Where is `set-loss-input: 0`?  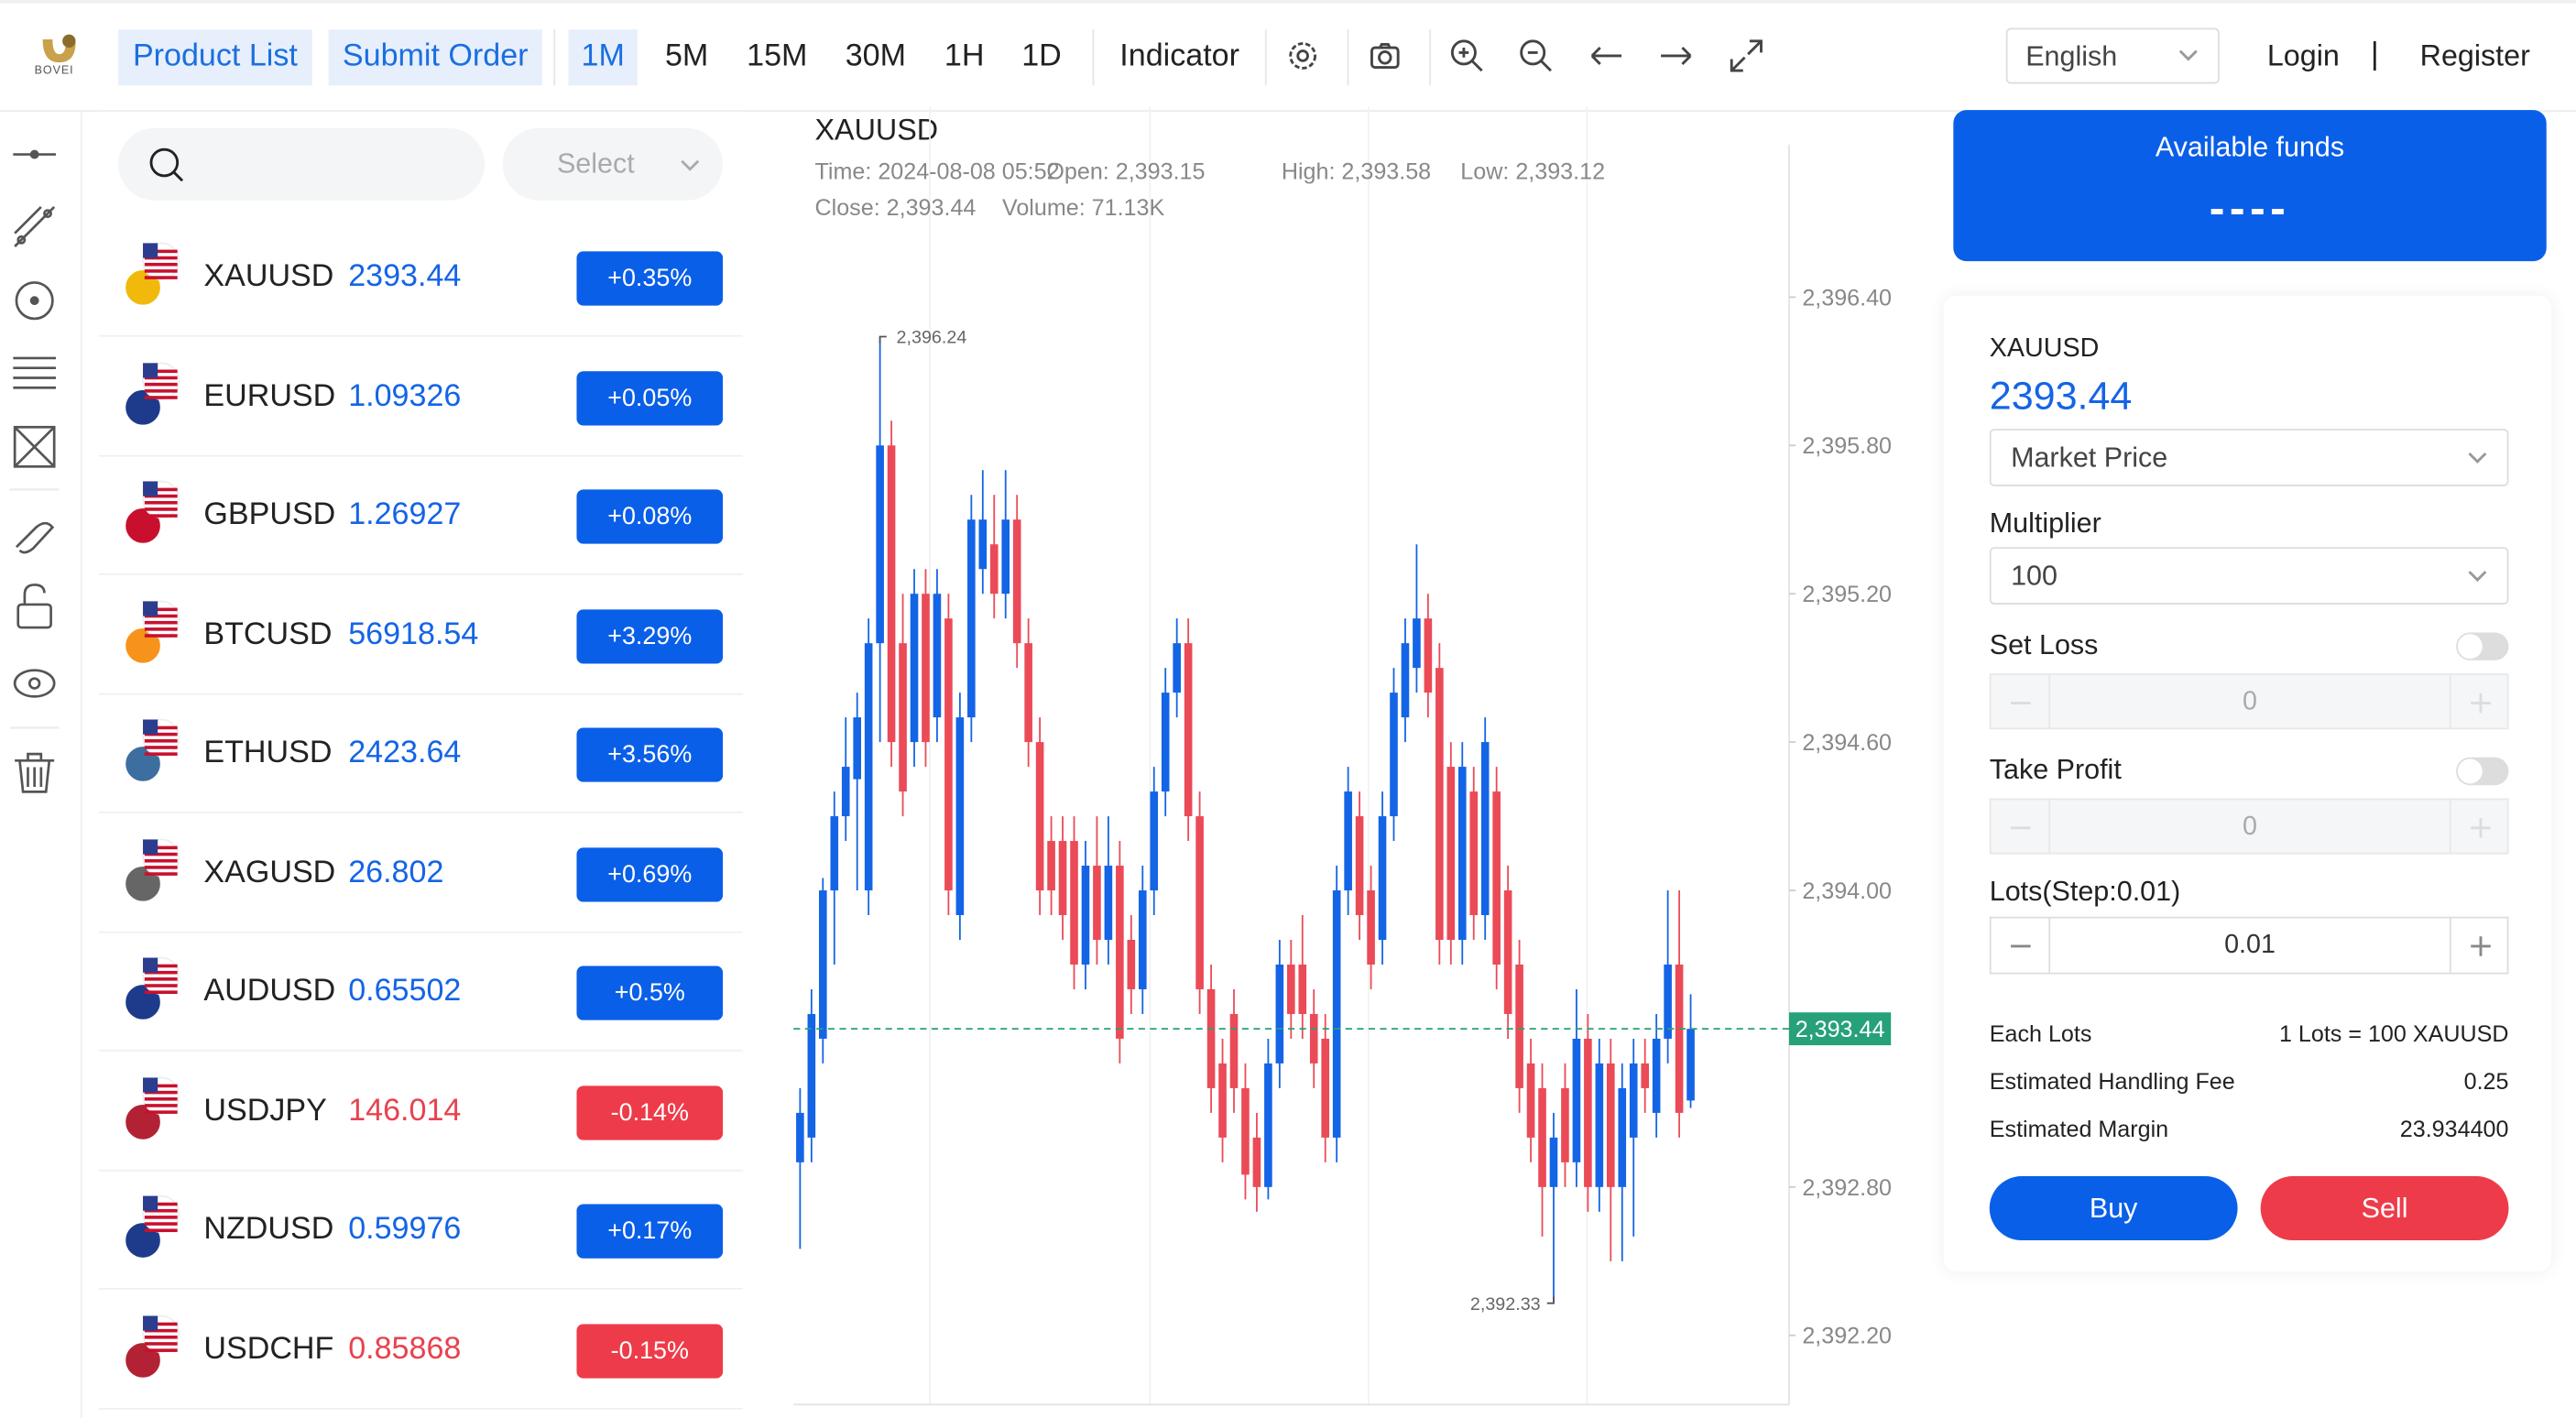 set-loss-input: 0 is located at coordinates (2249, 701).